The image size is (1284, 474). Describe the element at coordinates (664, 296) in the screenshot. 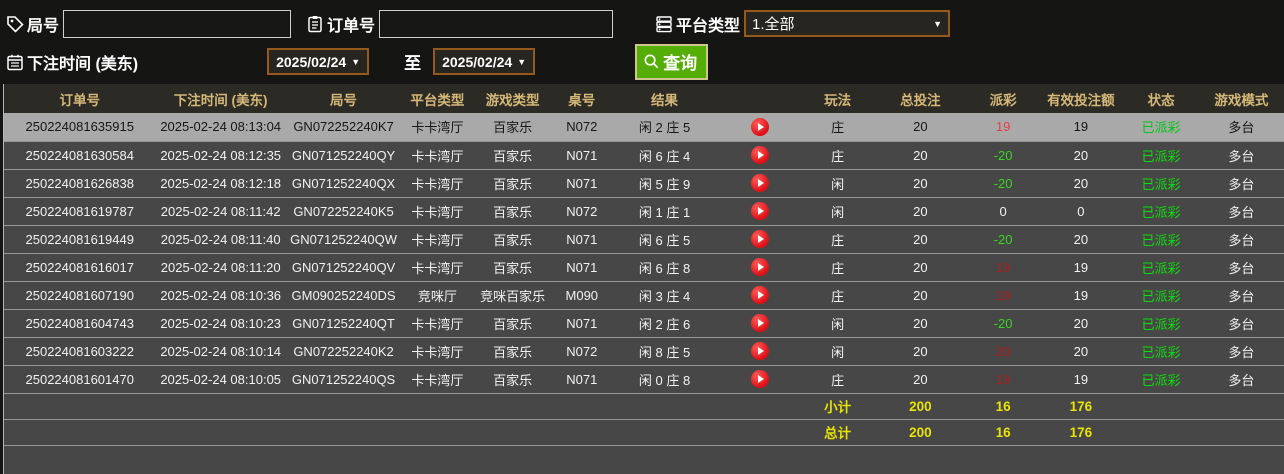

I see `cell-result: 闲 3 庄 4` at that location.